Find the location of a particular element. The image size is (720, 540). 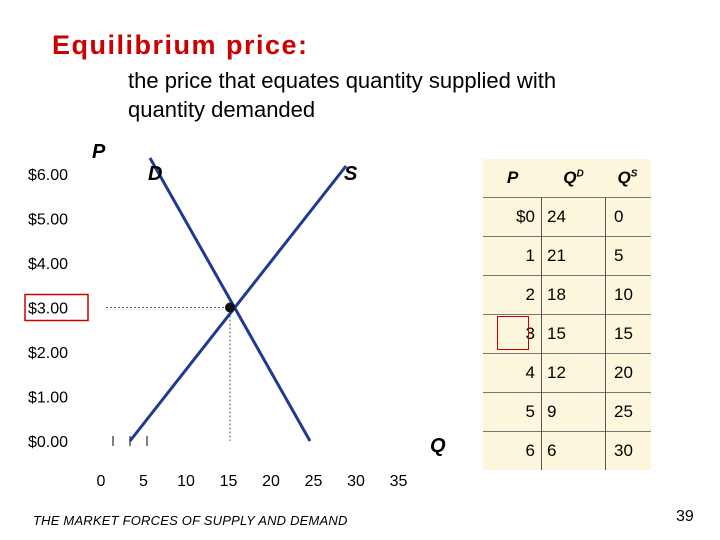

y-tick-label: $3.00 is located at coordinates (48, 309).